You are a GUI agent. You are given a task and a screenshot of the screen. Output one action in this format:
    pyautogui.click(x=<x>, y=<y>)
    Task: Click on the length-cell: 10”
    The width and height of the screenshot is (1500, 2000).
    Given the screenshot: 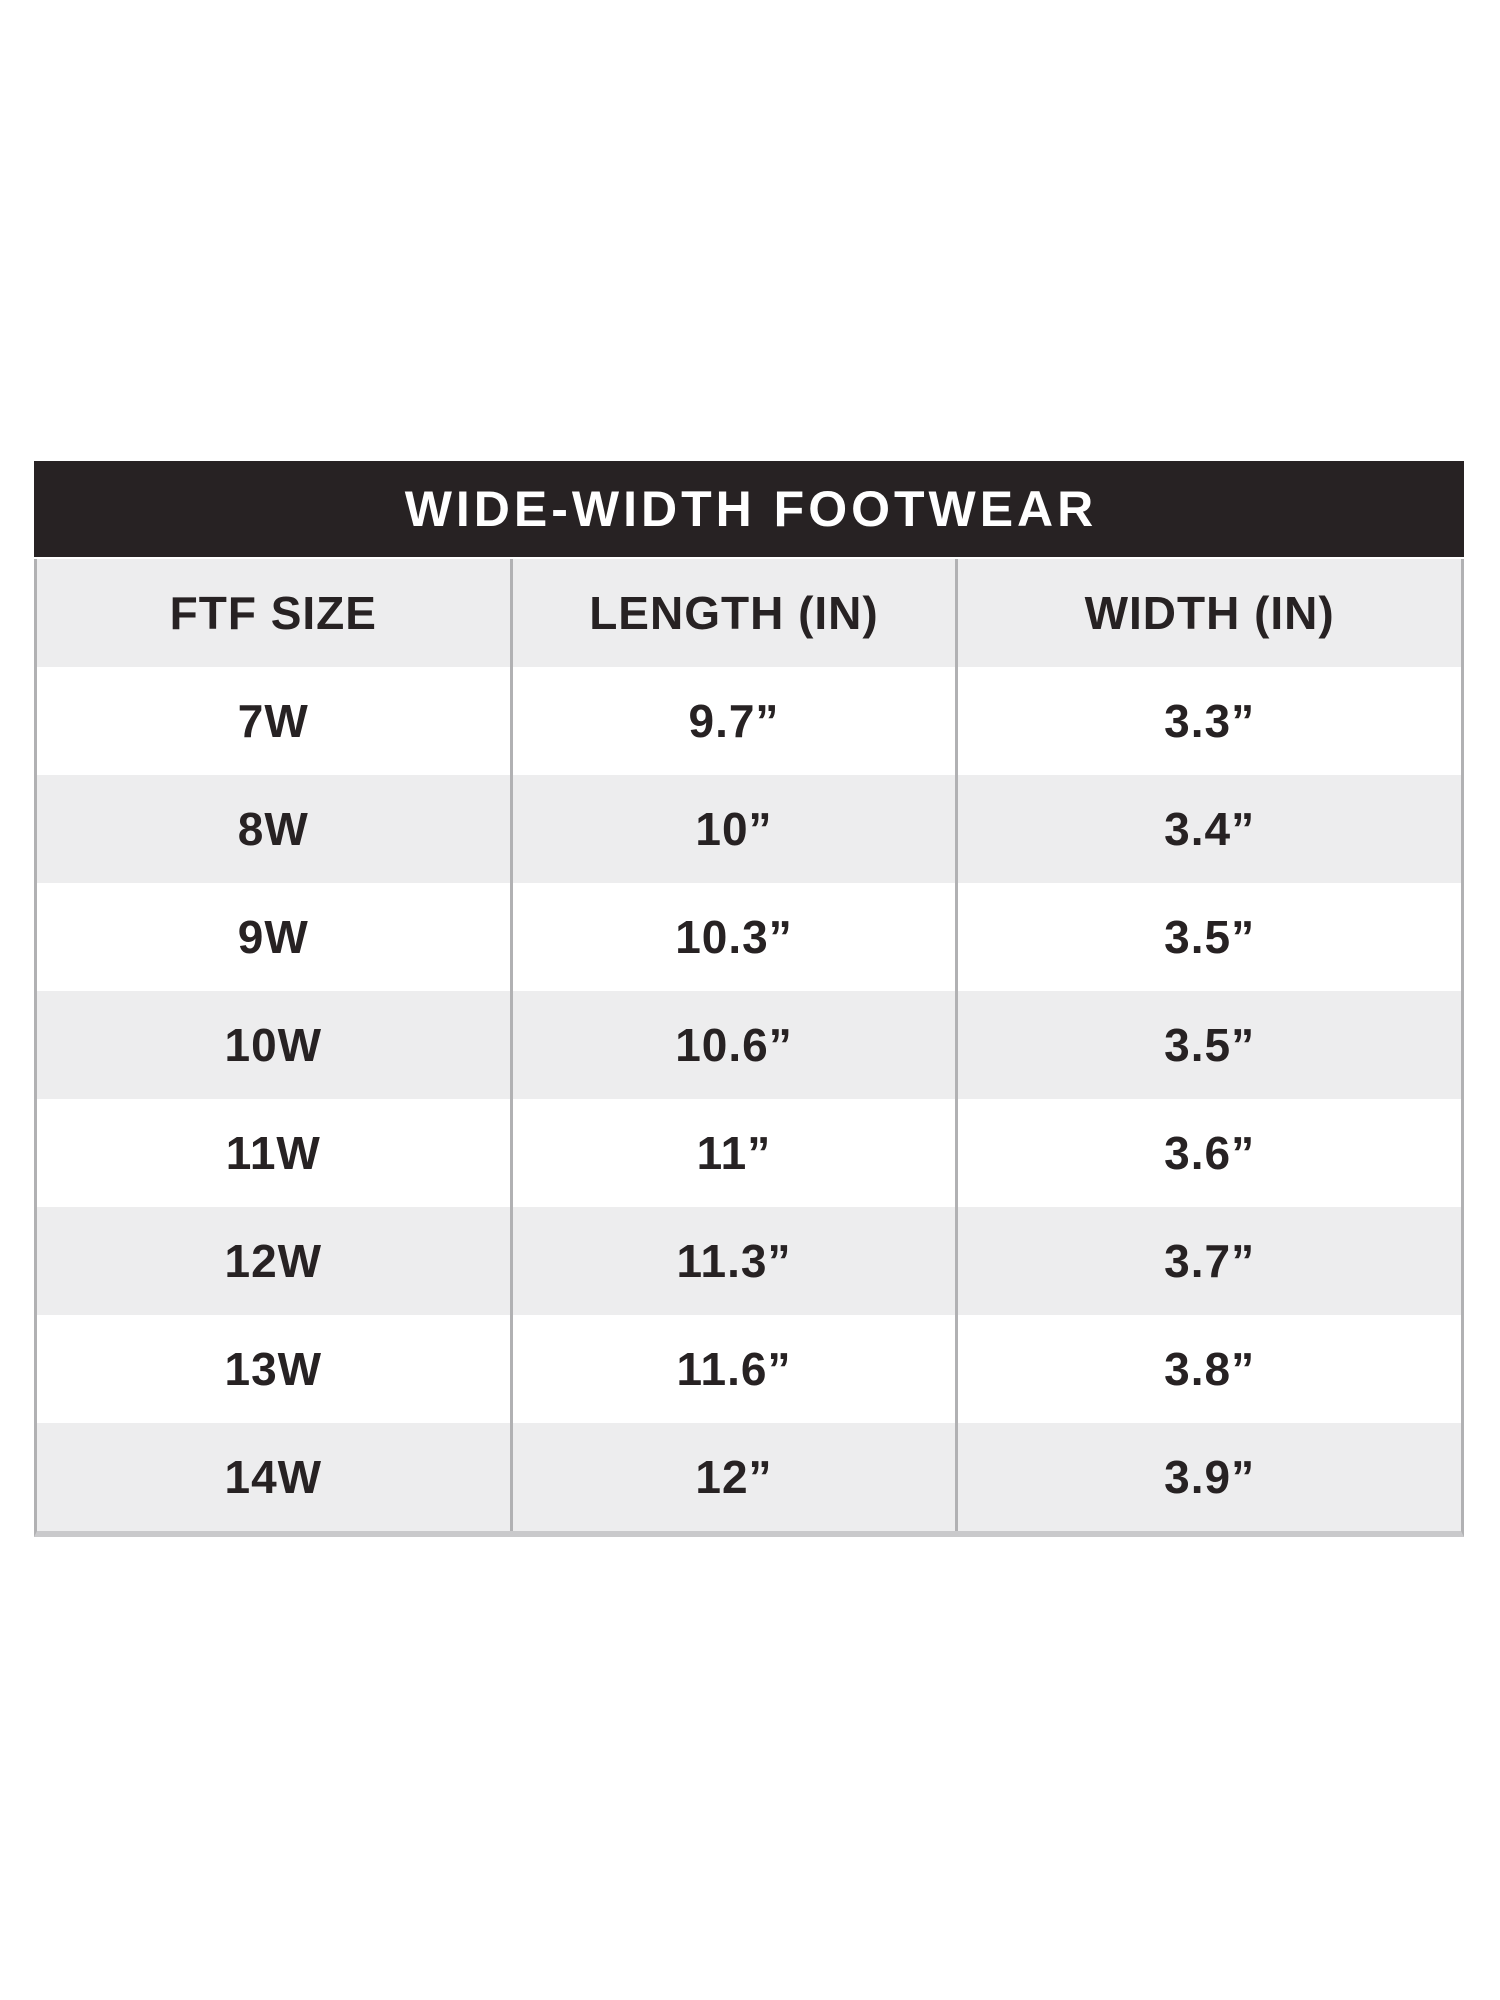 What is the action you would take?
    pyautogui.click(x=736, y=829)
    